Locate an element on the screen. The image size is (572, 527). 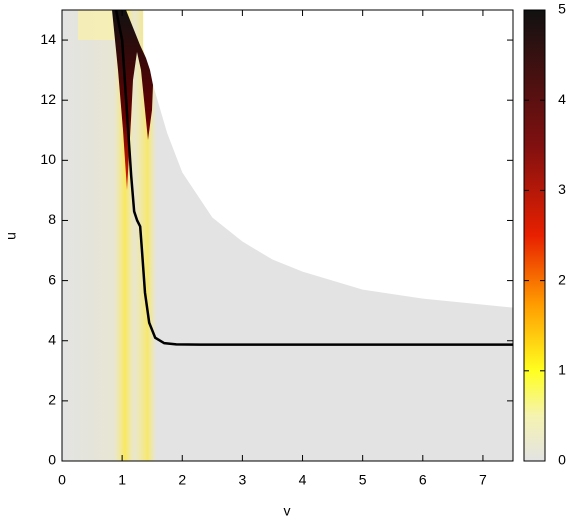
y-tick-label: 2 is located at coordinates (52, 400).